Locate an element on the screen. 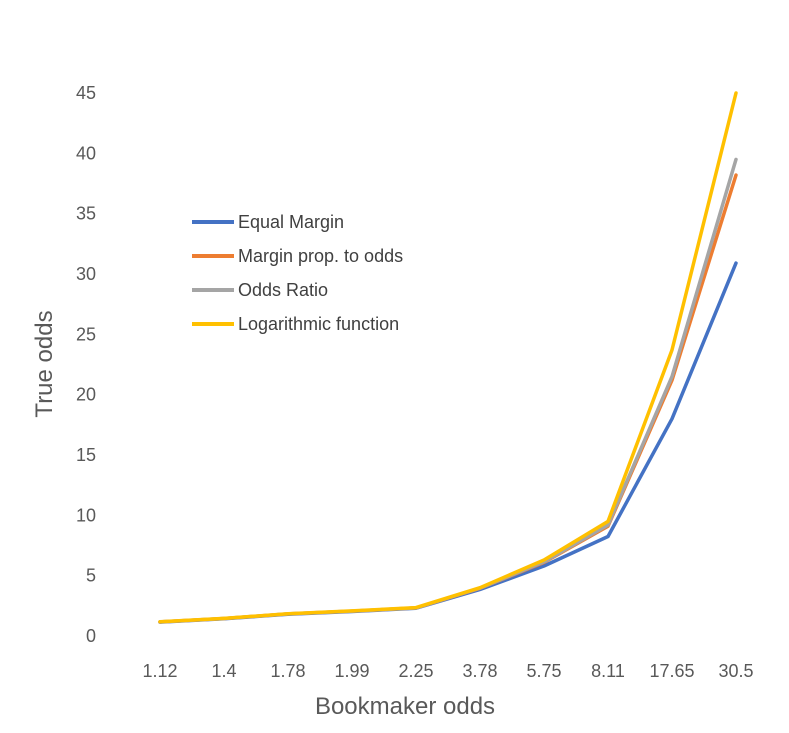 The height and width of the screenshot is (733, 789). y-tick-label: 30 is located at coordinates (86, 274).